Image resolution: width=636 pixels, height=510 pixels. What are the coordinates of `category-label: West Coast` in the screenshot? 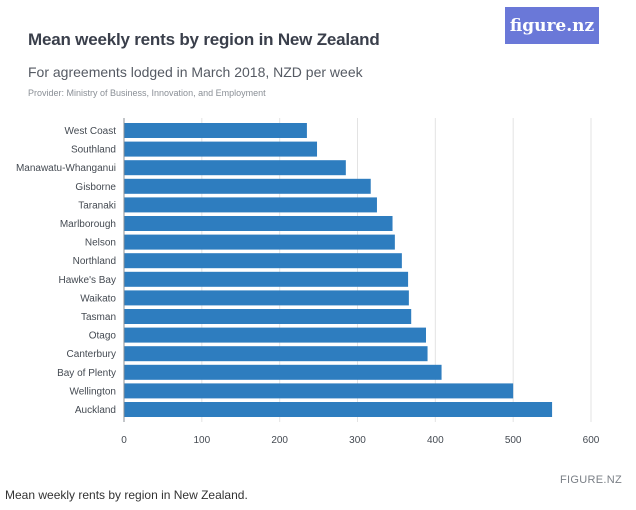 It's located at (91, 131).